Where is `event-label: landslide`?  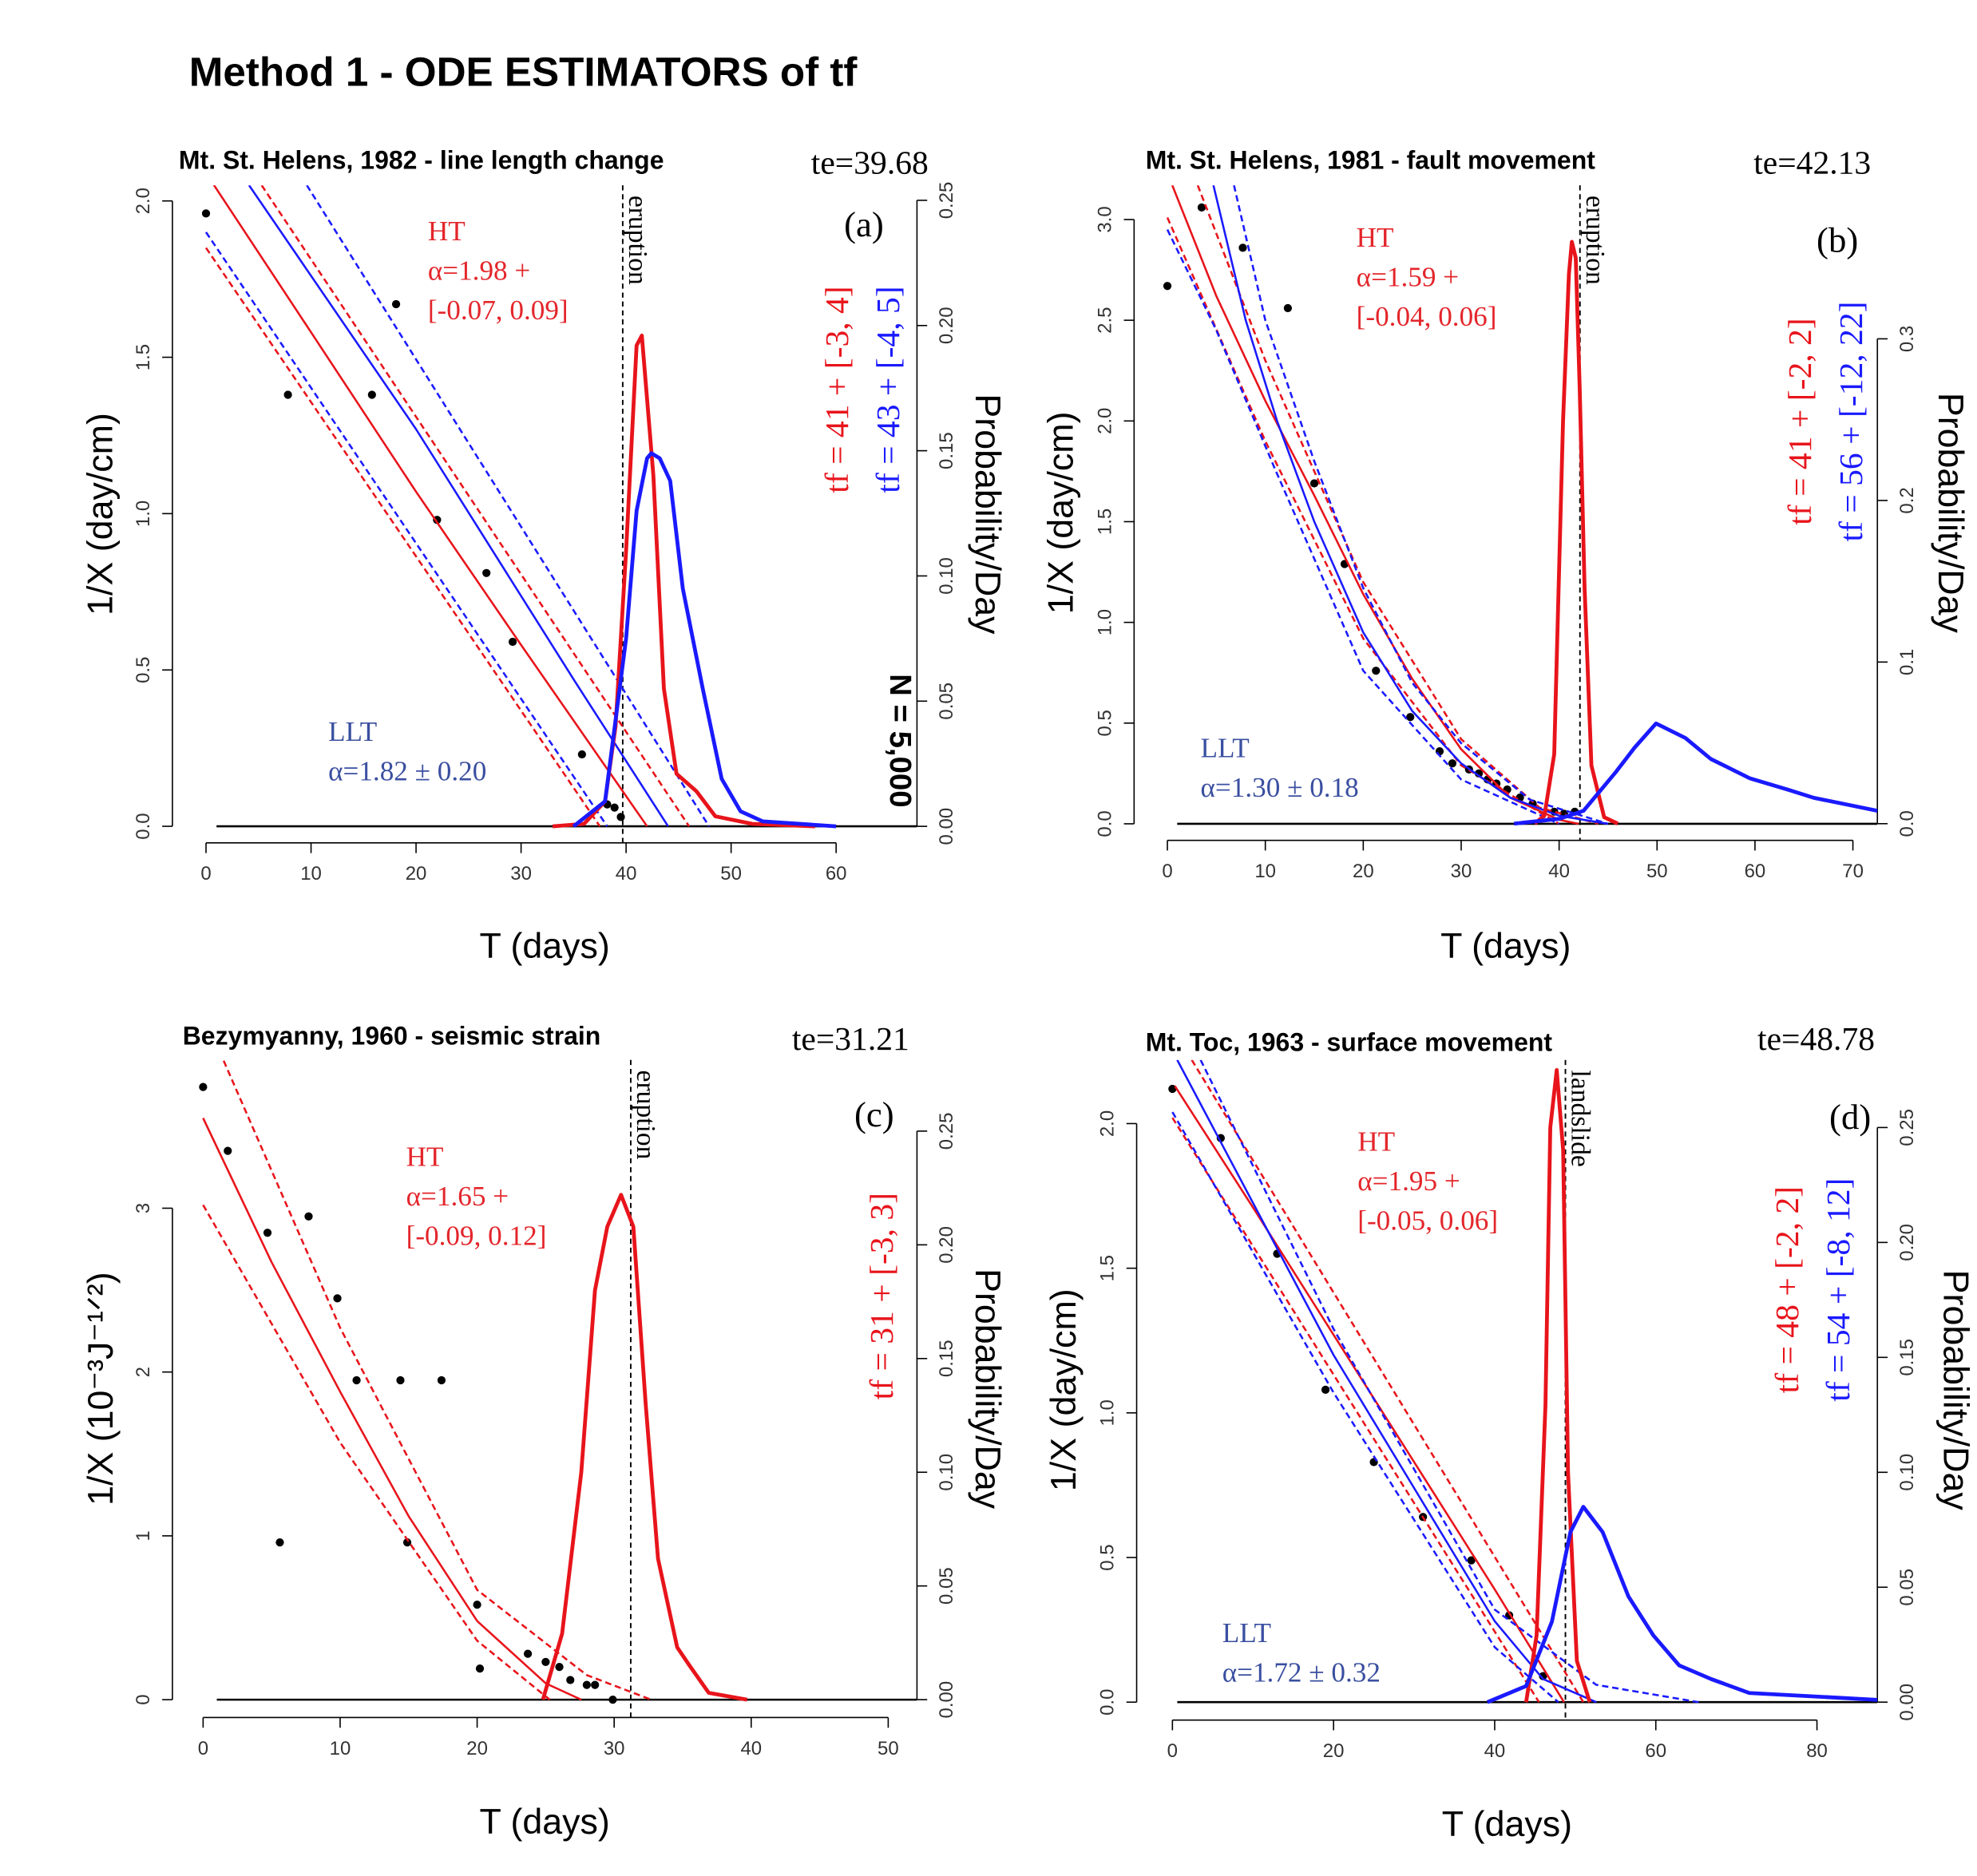
event-label: landslide is located at coordinates (1581, 1119).